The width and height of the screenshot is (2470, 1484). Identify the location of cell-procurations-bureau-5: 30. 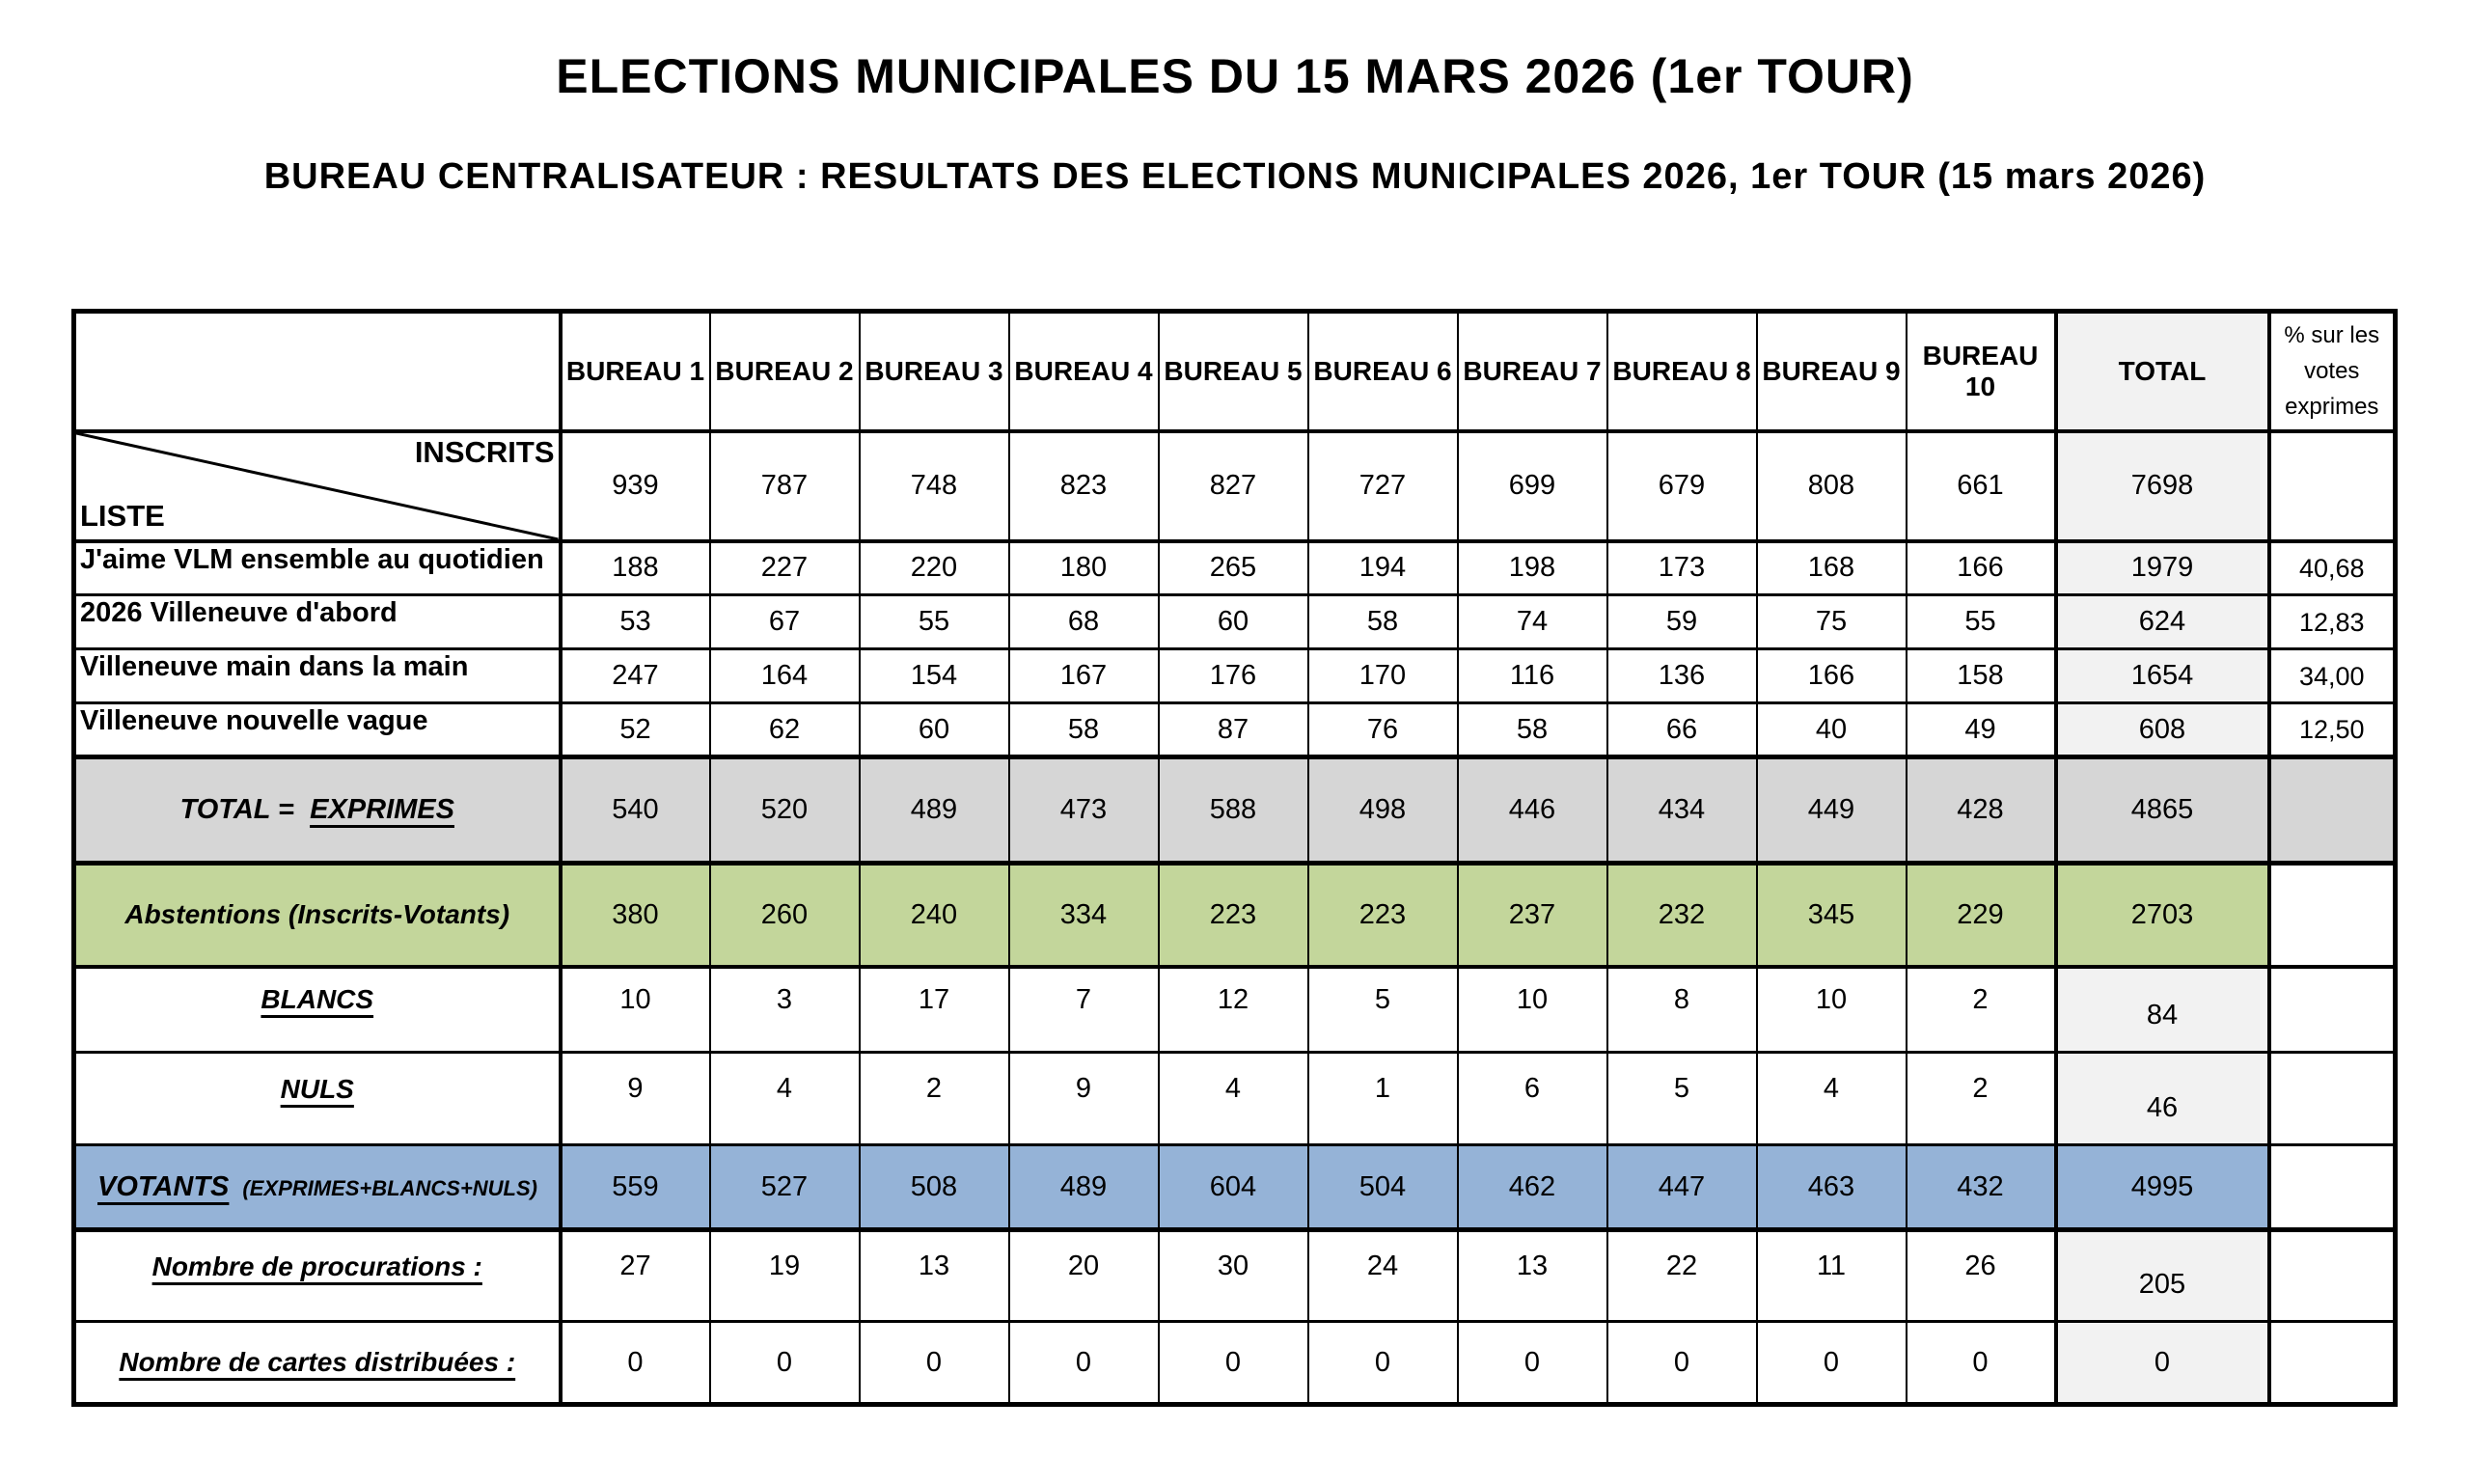
(1233, 1275).